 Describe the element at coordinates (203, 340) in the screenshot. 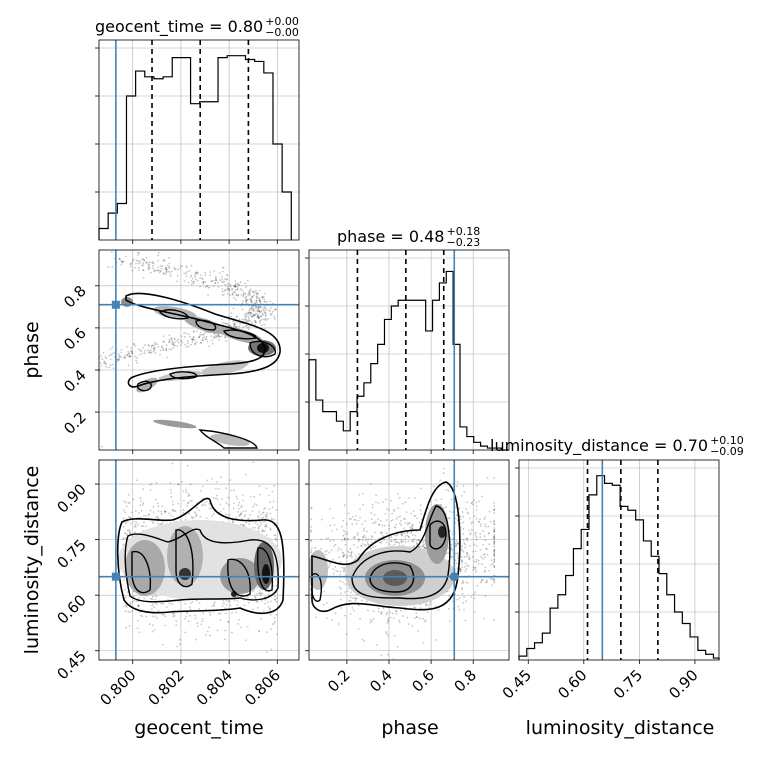

I see `contour-line` at that location.